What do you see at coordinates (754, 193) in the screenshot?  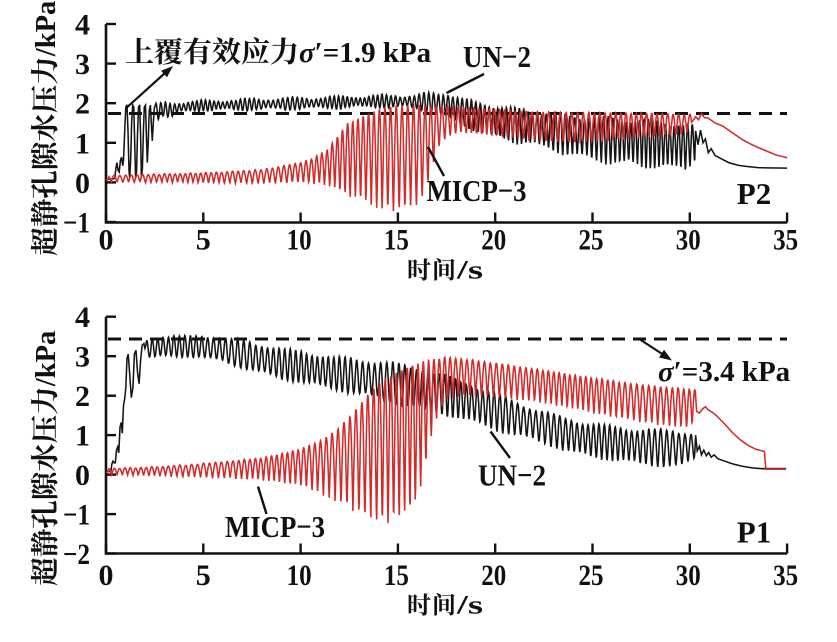 I see `svg-text: P2` at bounding box center [754, 193].